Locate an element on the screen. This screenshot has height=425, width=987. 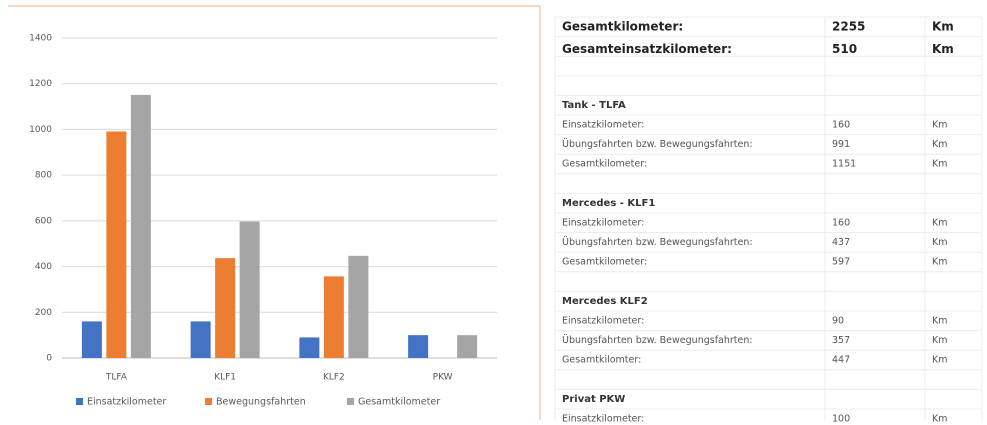
summary-cell: 510 is located at coordinates (844, 49).